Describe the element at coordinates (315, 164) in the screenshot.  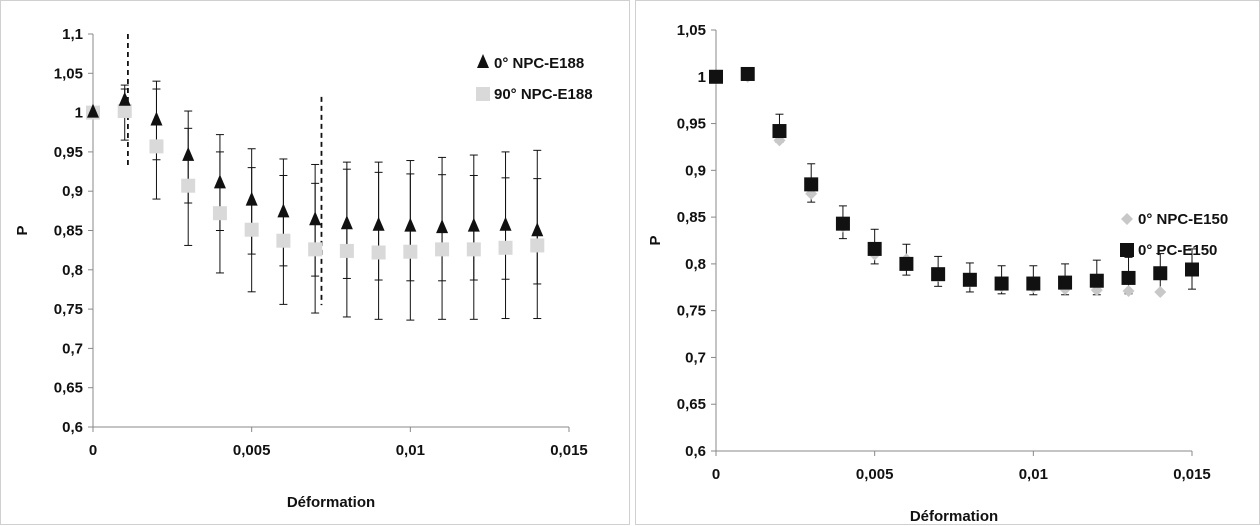
I see `series-0-points` at that location.